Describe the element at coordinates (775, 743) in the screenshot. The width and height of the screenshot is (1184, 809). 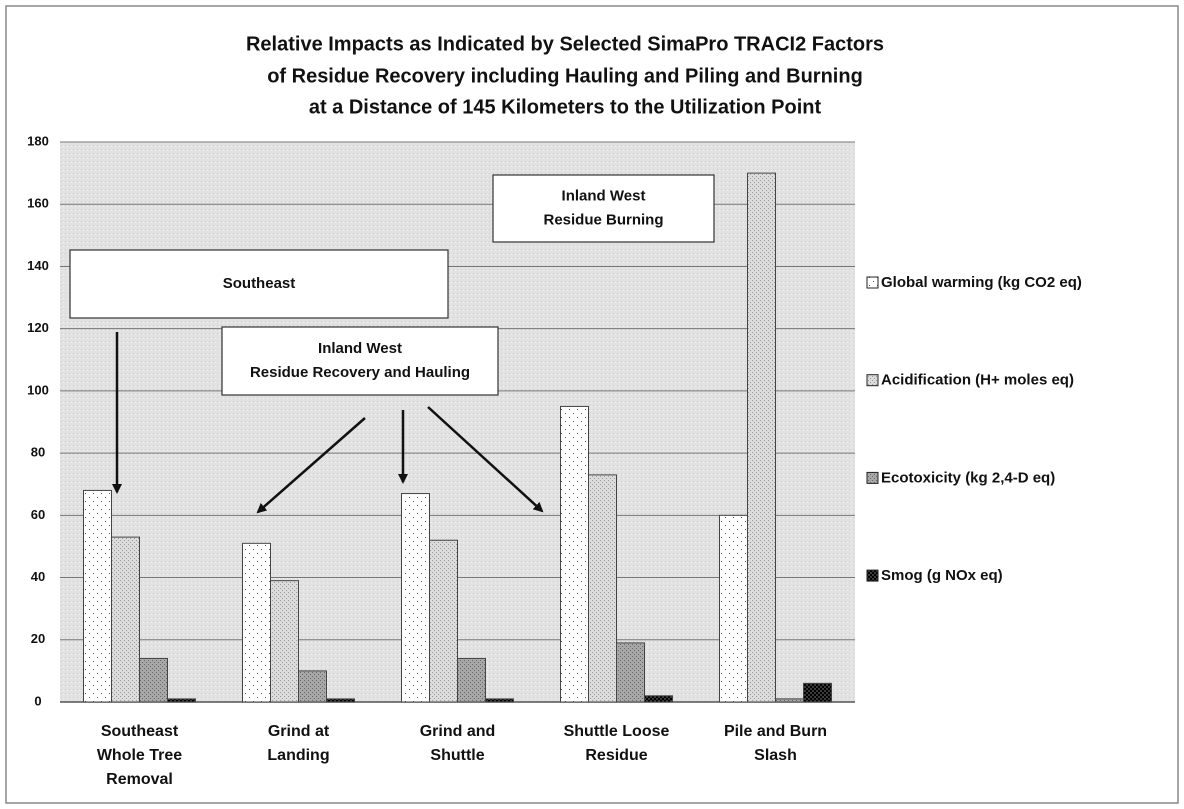
I see `x-tick-label: Pile and Burn Slash` at that location.